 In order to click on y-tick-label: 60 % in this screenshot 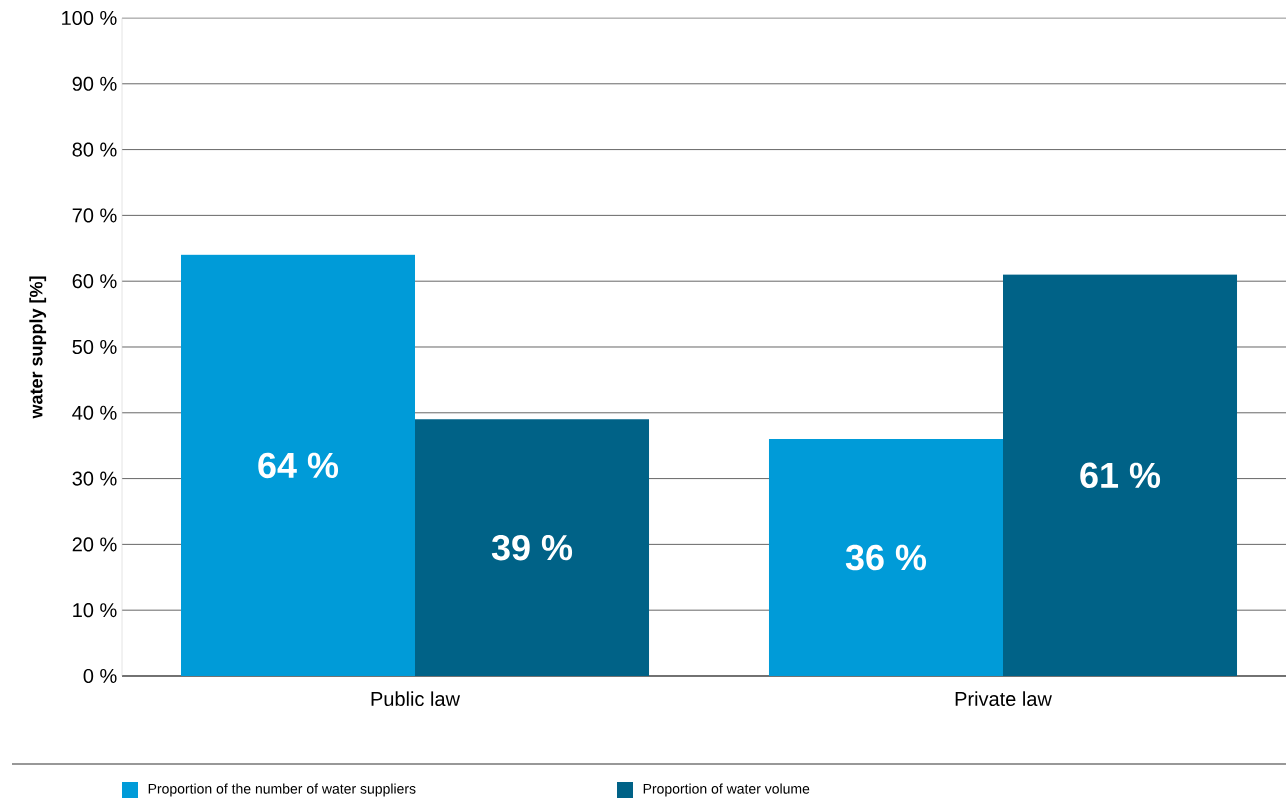, I will do `click(94, 281)`.